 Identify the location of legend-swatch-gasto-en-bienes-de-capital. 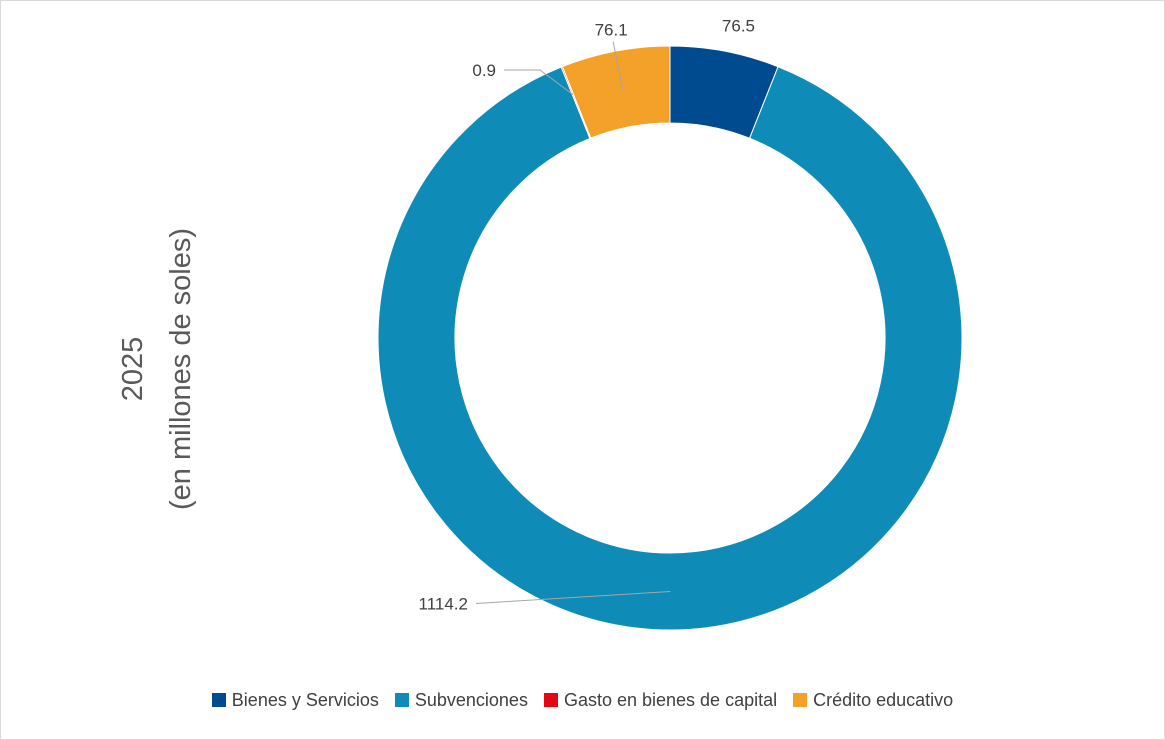
(550, 700).